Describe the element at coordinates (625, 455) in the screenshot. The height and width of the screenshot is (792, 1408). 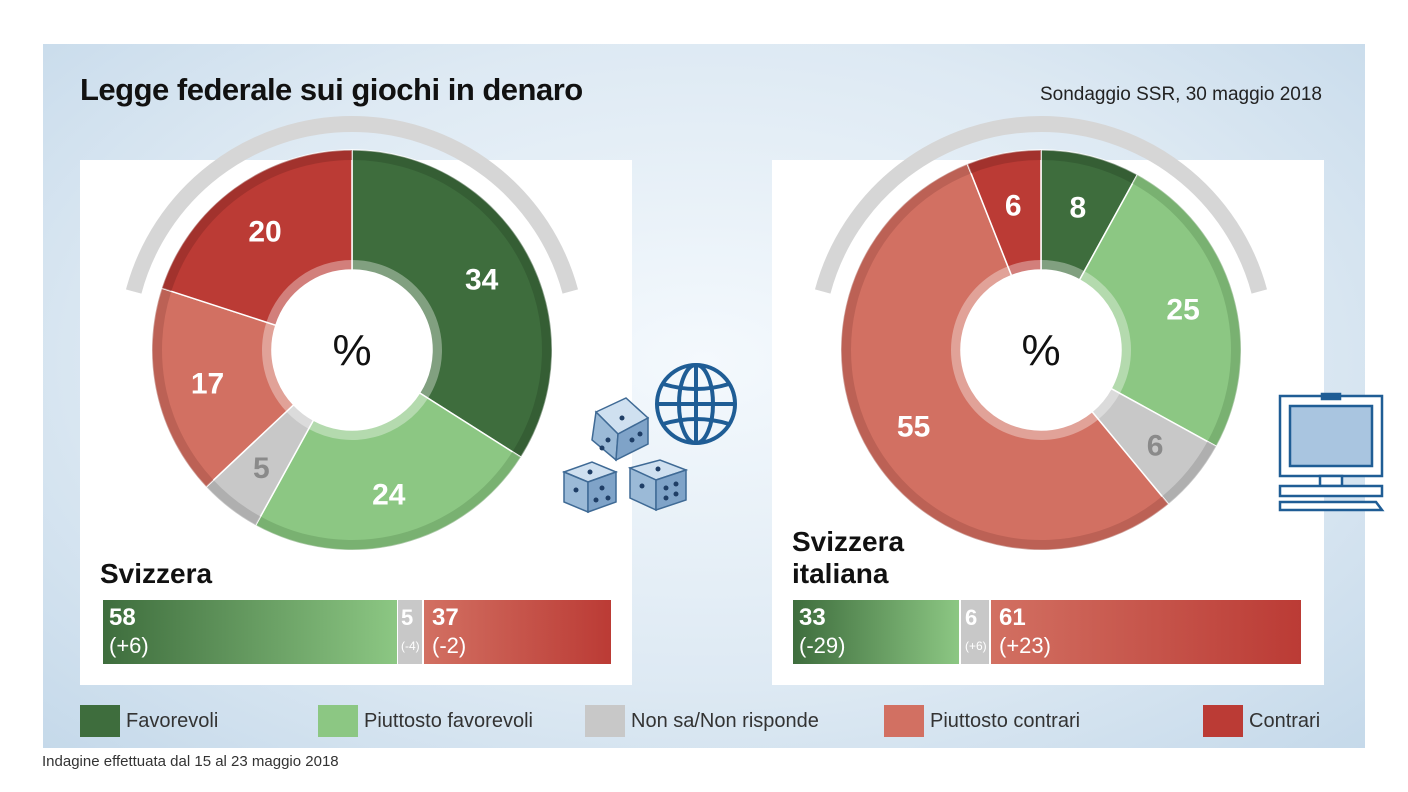
I see `dice-icon` at that location.